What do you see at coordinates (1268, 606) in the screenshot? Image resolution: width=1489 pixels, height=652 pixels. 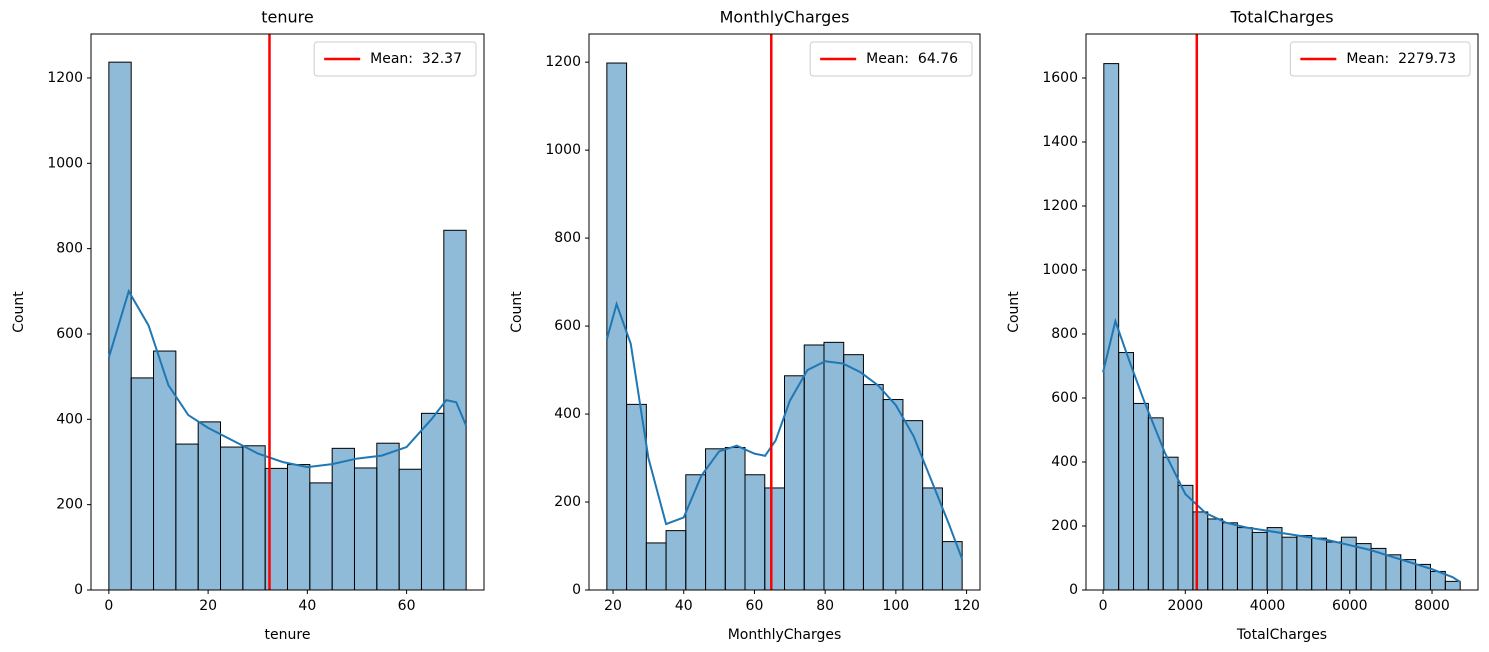 I see `x-tick-label: 4000` at bounding box center [1268, 606].